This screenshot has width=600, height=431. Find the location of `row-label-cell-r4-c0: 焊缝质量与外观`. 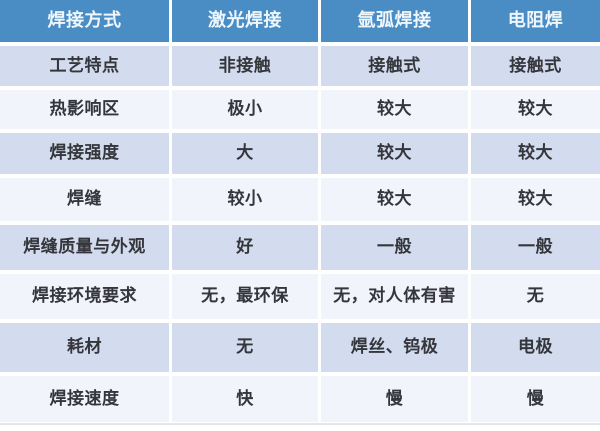

row-label-cell-r4-c0: 焊缝质量与外观 is located at coordinates (84, 247).